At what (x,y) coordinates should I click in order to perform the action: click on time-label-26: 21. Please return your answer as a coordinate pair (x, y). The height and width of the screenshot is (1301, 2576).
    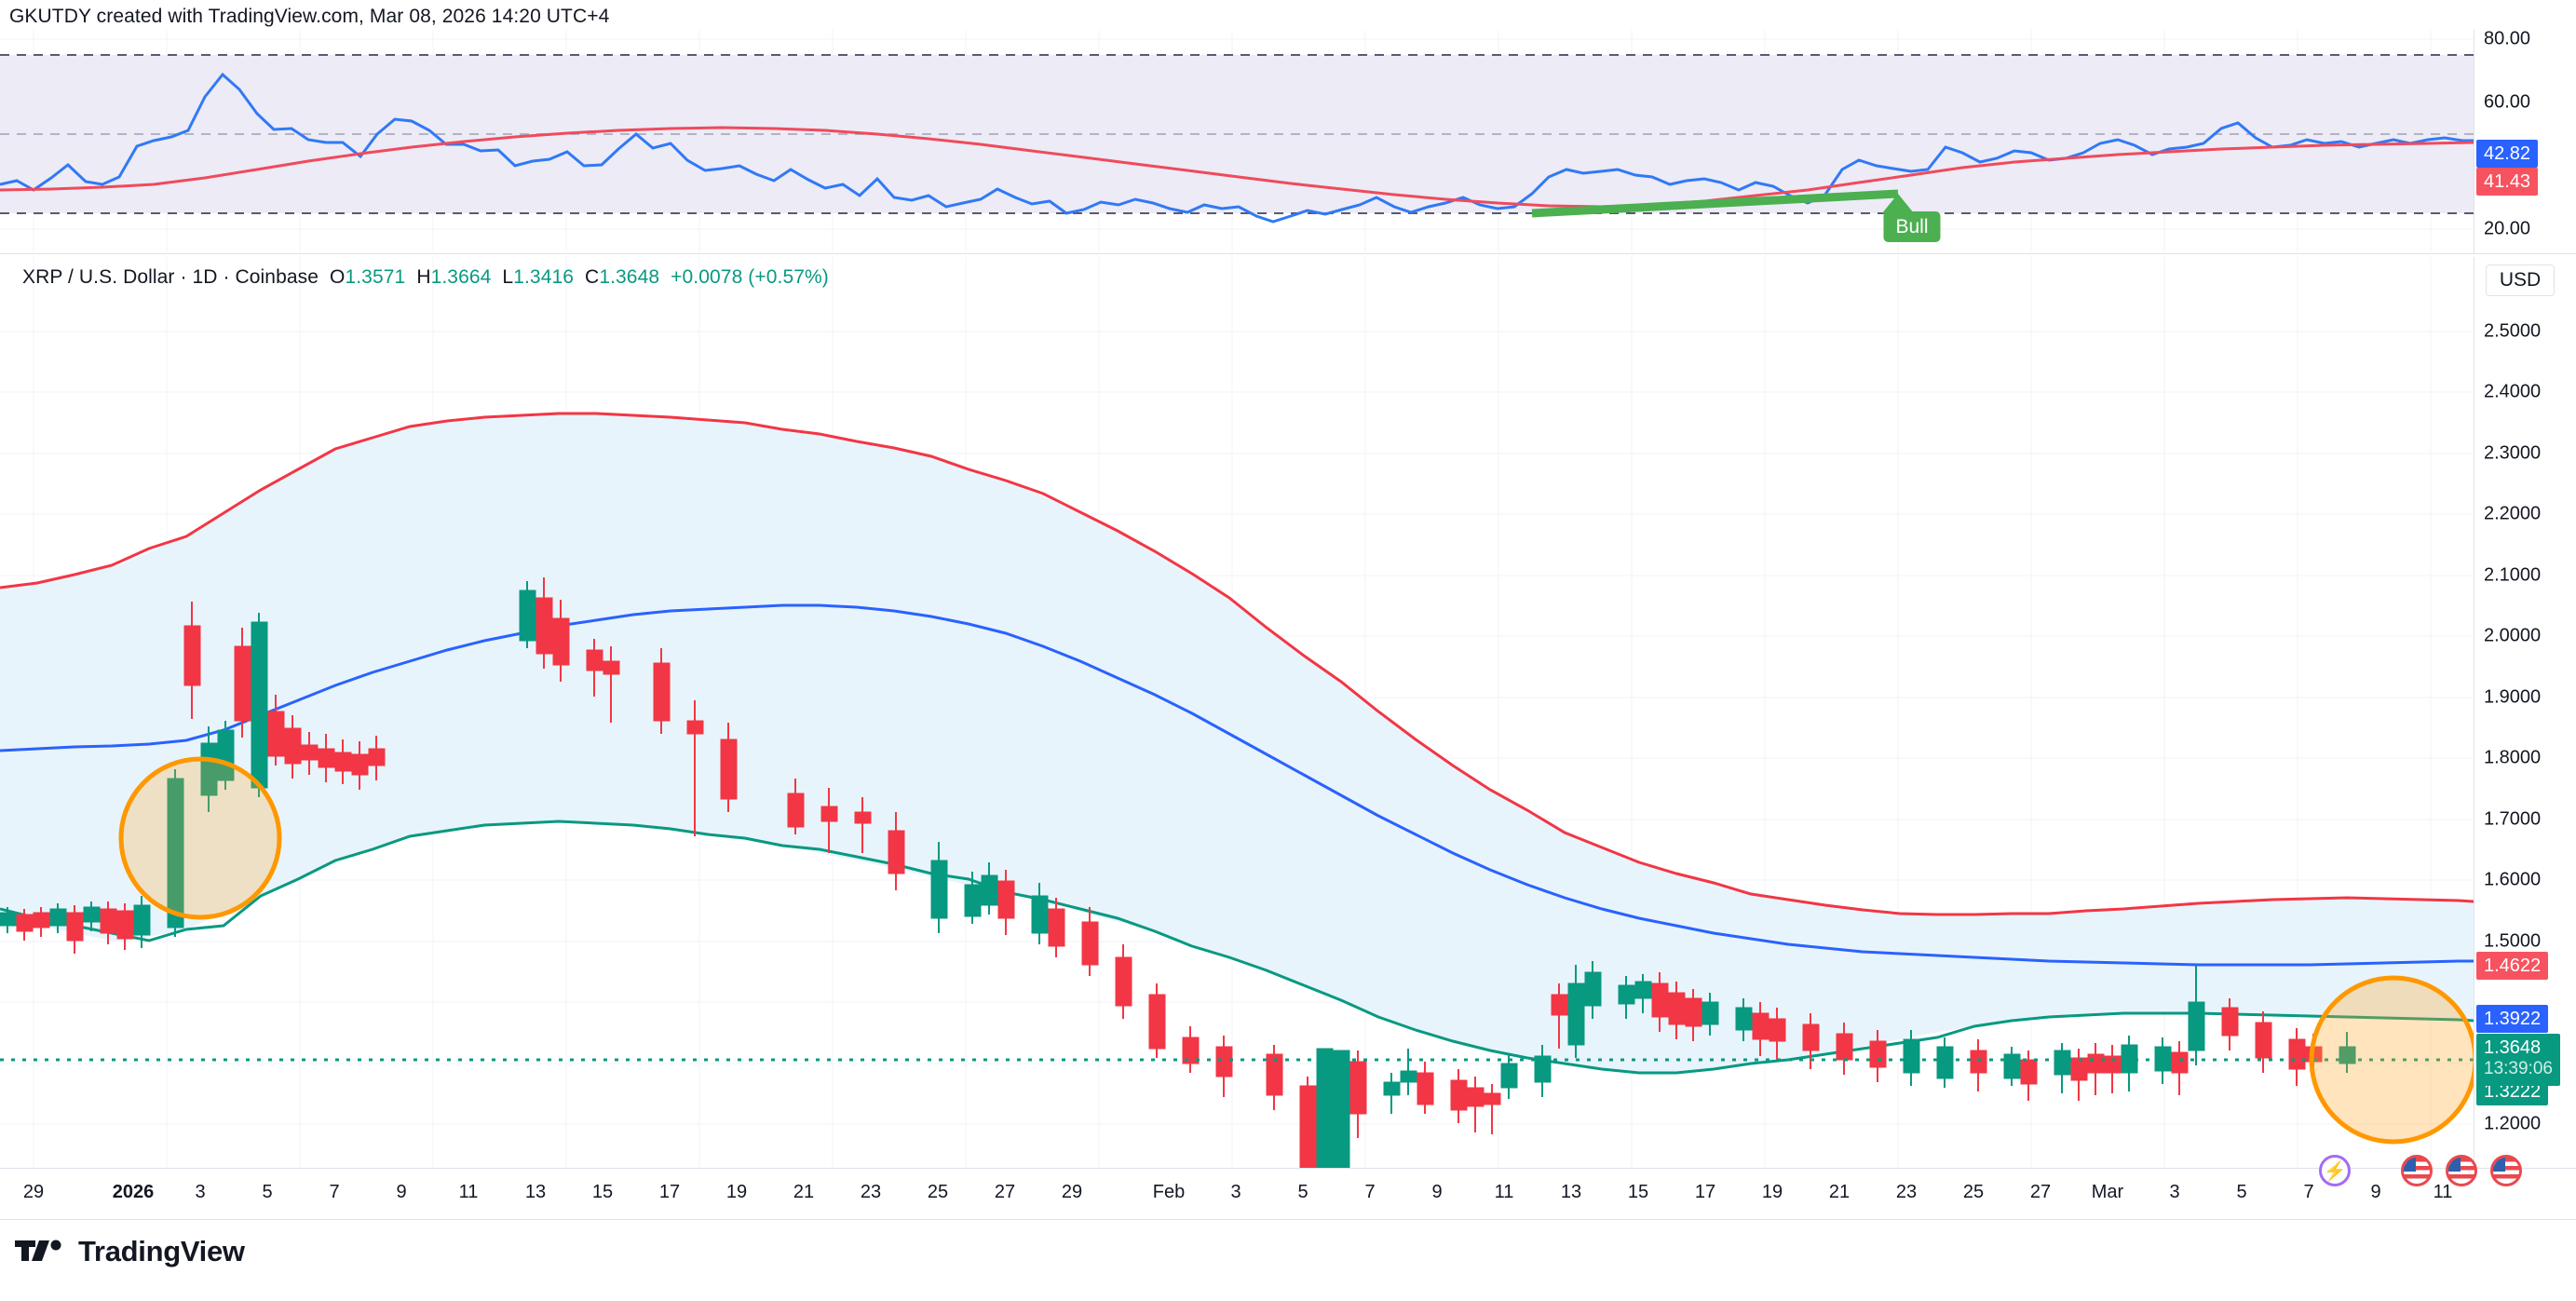
    Looking at the image, I should click on (1839, 1192).